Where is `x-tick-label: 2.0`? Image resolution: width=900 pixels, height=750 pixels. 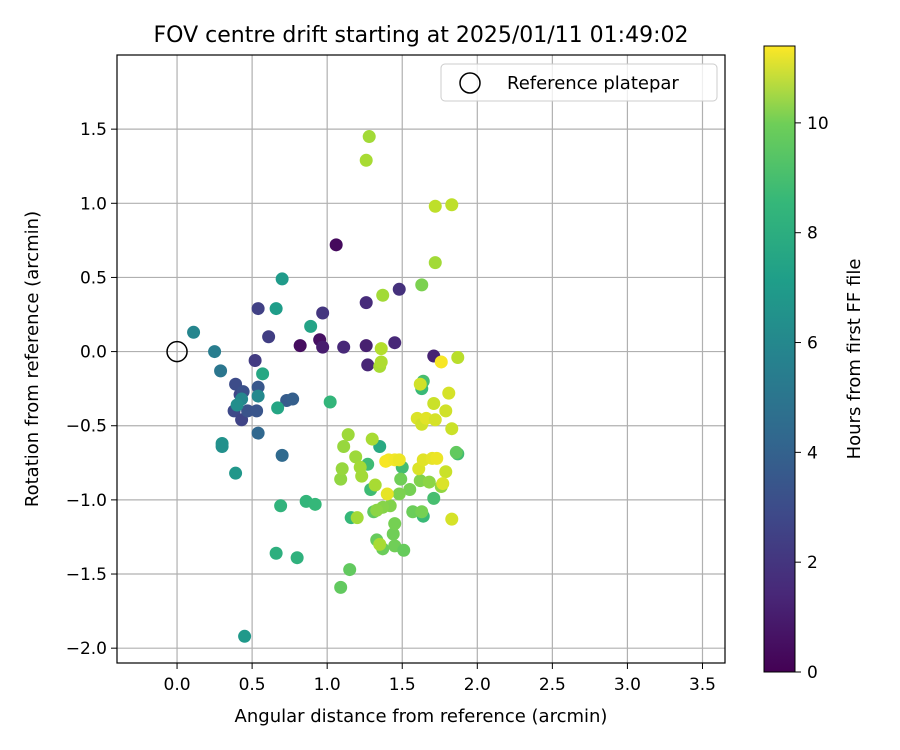 x-tick-label: 2.0 is located at coordinates (477, 685).